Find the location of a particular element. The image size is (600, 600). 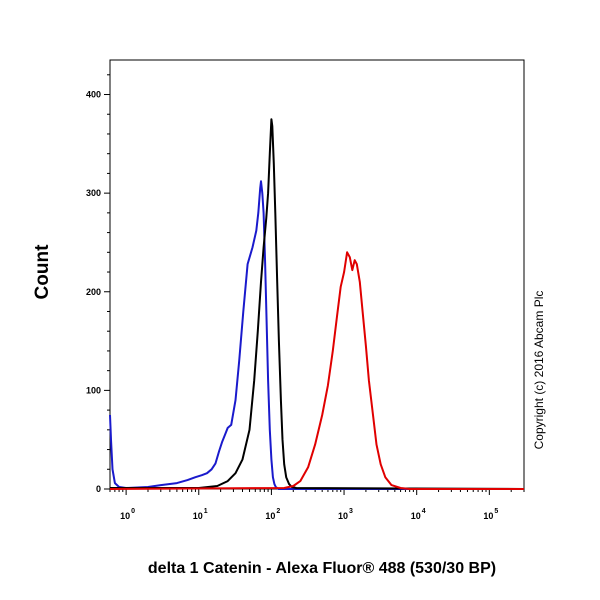

y-tick-label: 100 is located at coordinates (93, 390).